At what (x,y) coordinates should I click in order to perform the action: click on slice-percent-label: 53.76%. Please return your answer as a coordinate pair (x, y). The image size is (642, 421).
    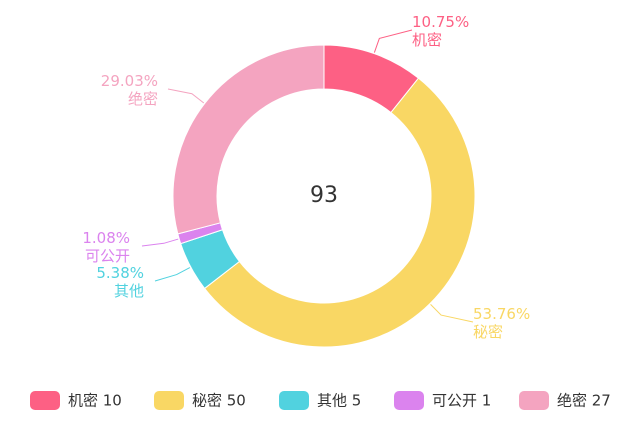
    Looking at the image, I should click on (501, 314).